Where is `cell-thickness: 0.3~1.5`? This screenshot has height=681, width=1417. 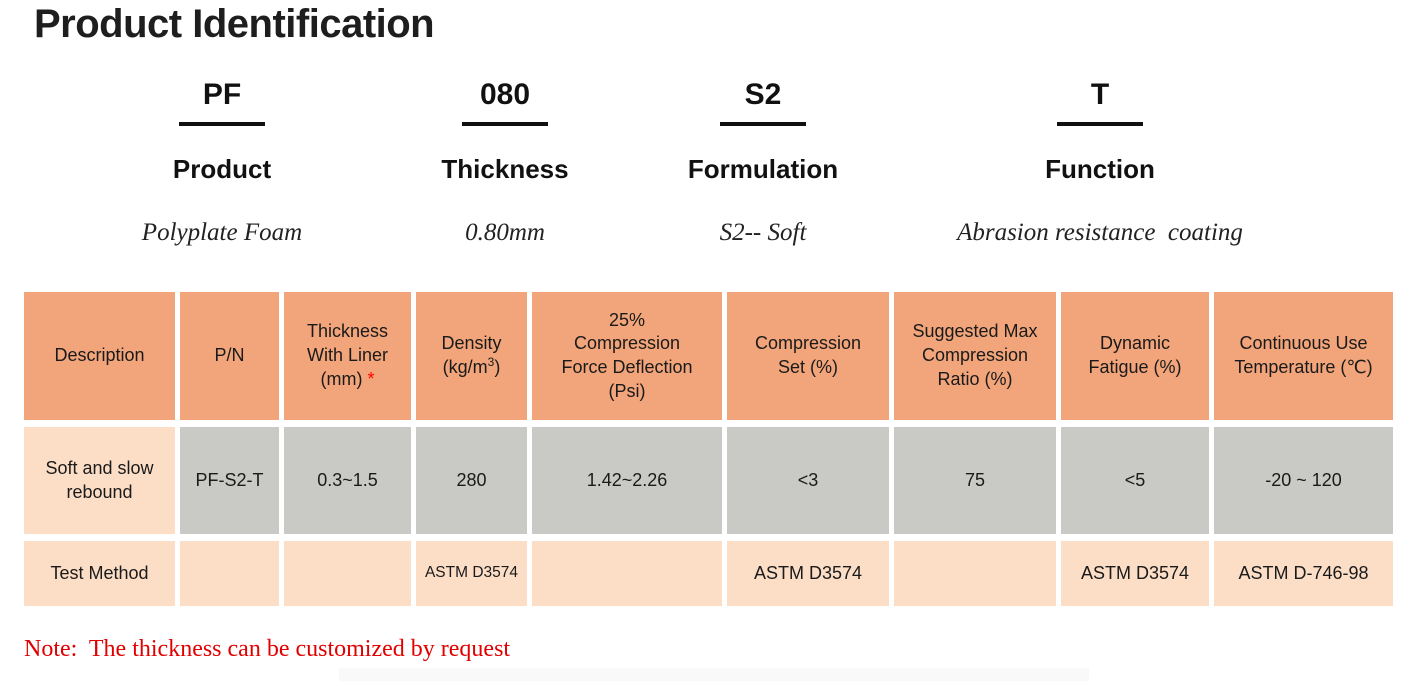
cell-thickness: 0.3~1.5 is located at coordinates (347, 480).